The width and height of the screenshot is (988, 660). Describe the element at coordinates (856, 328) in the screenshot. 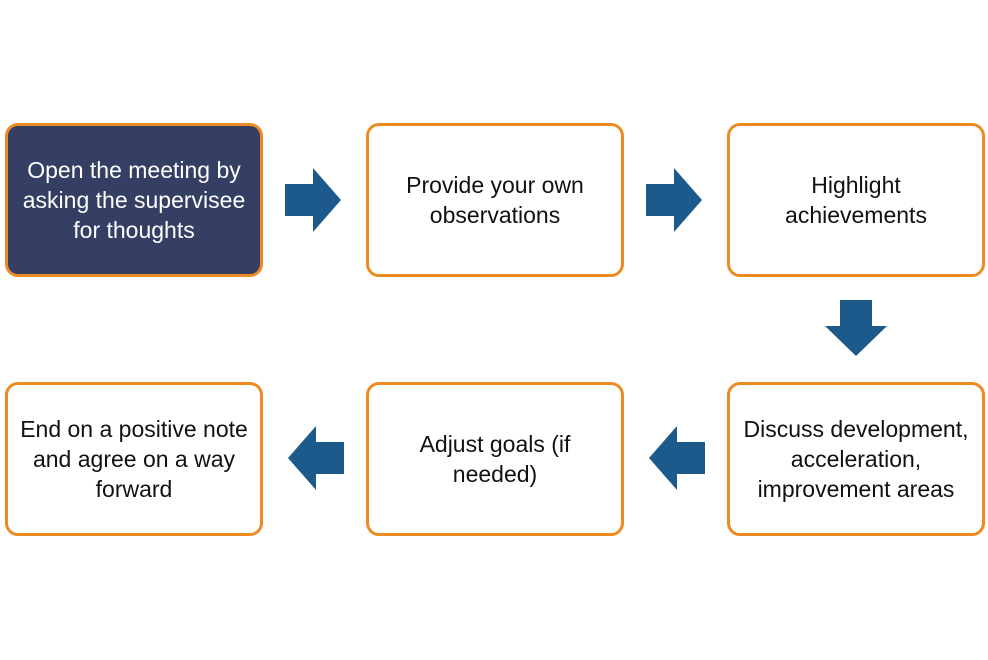

I see `arrow-down-icon` at that location.